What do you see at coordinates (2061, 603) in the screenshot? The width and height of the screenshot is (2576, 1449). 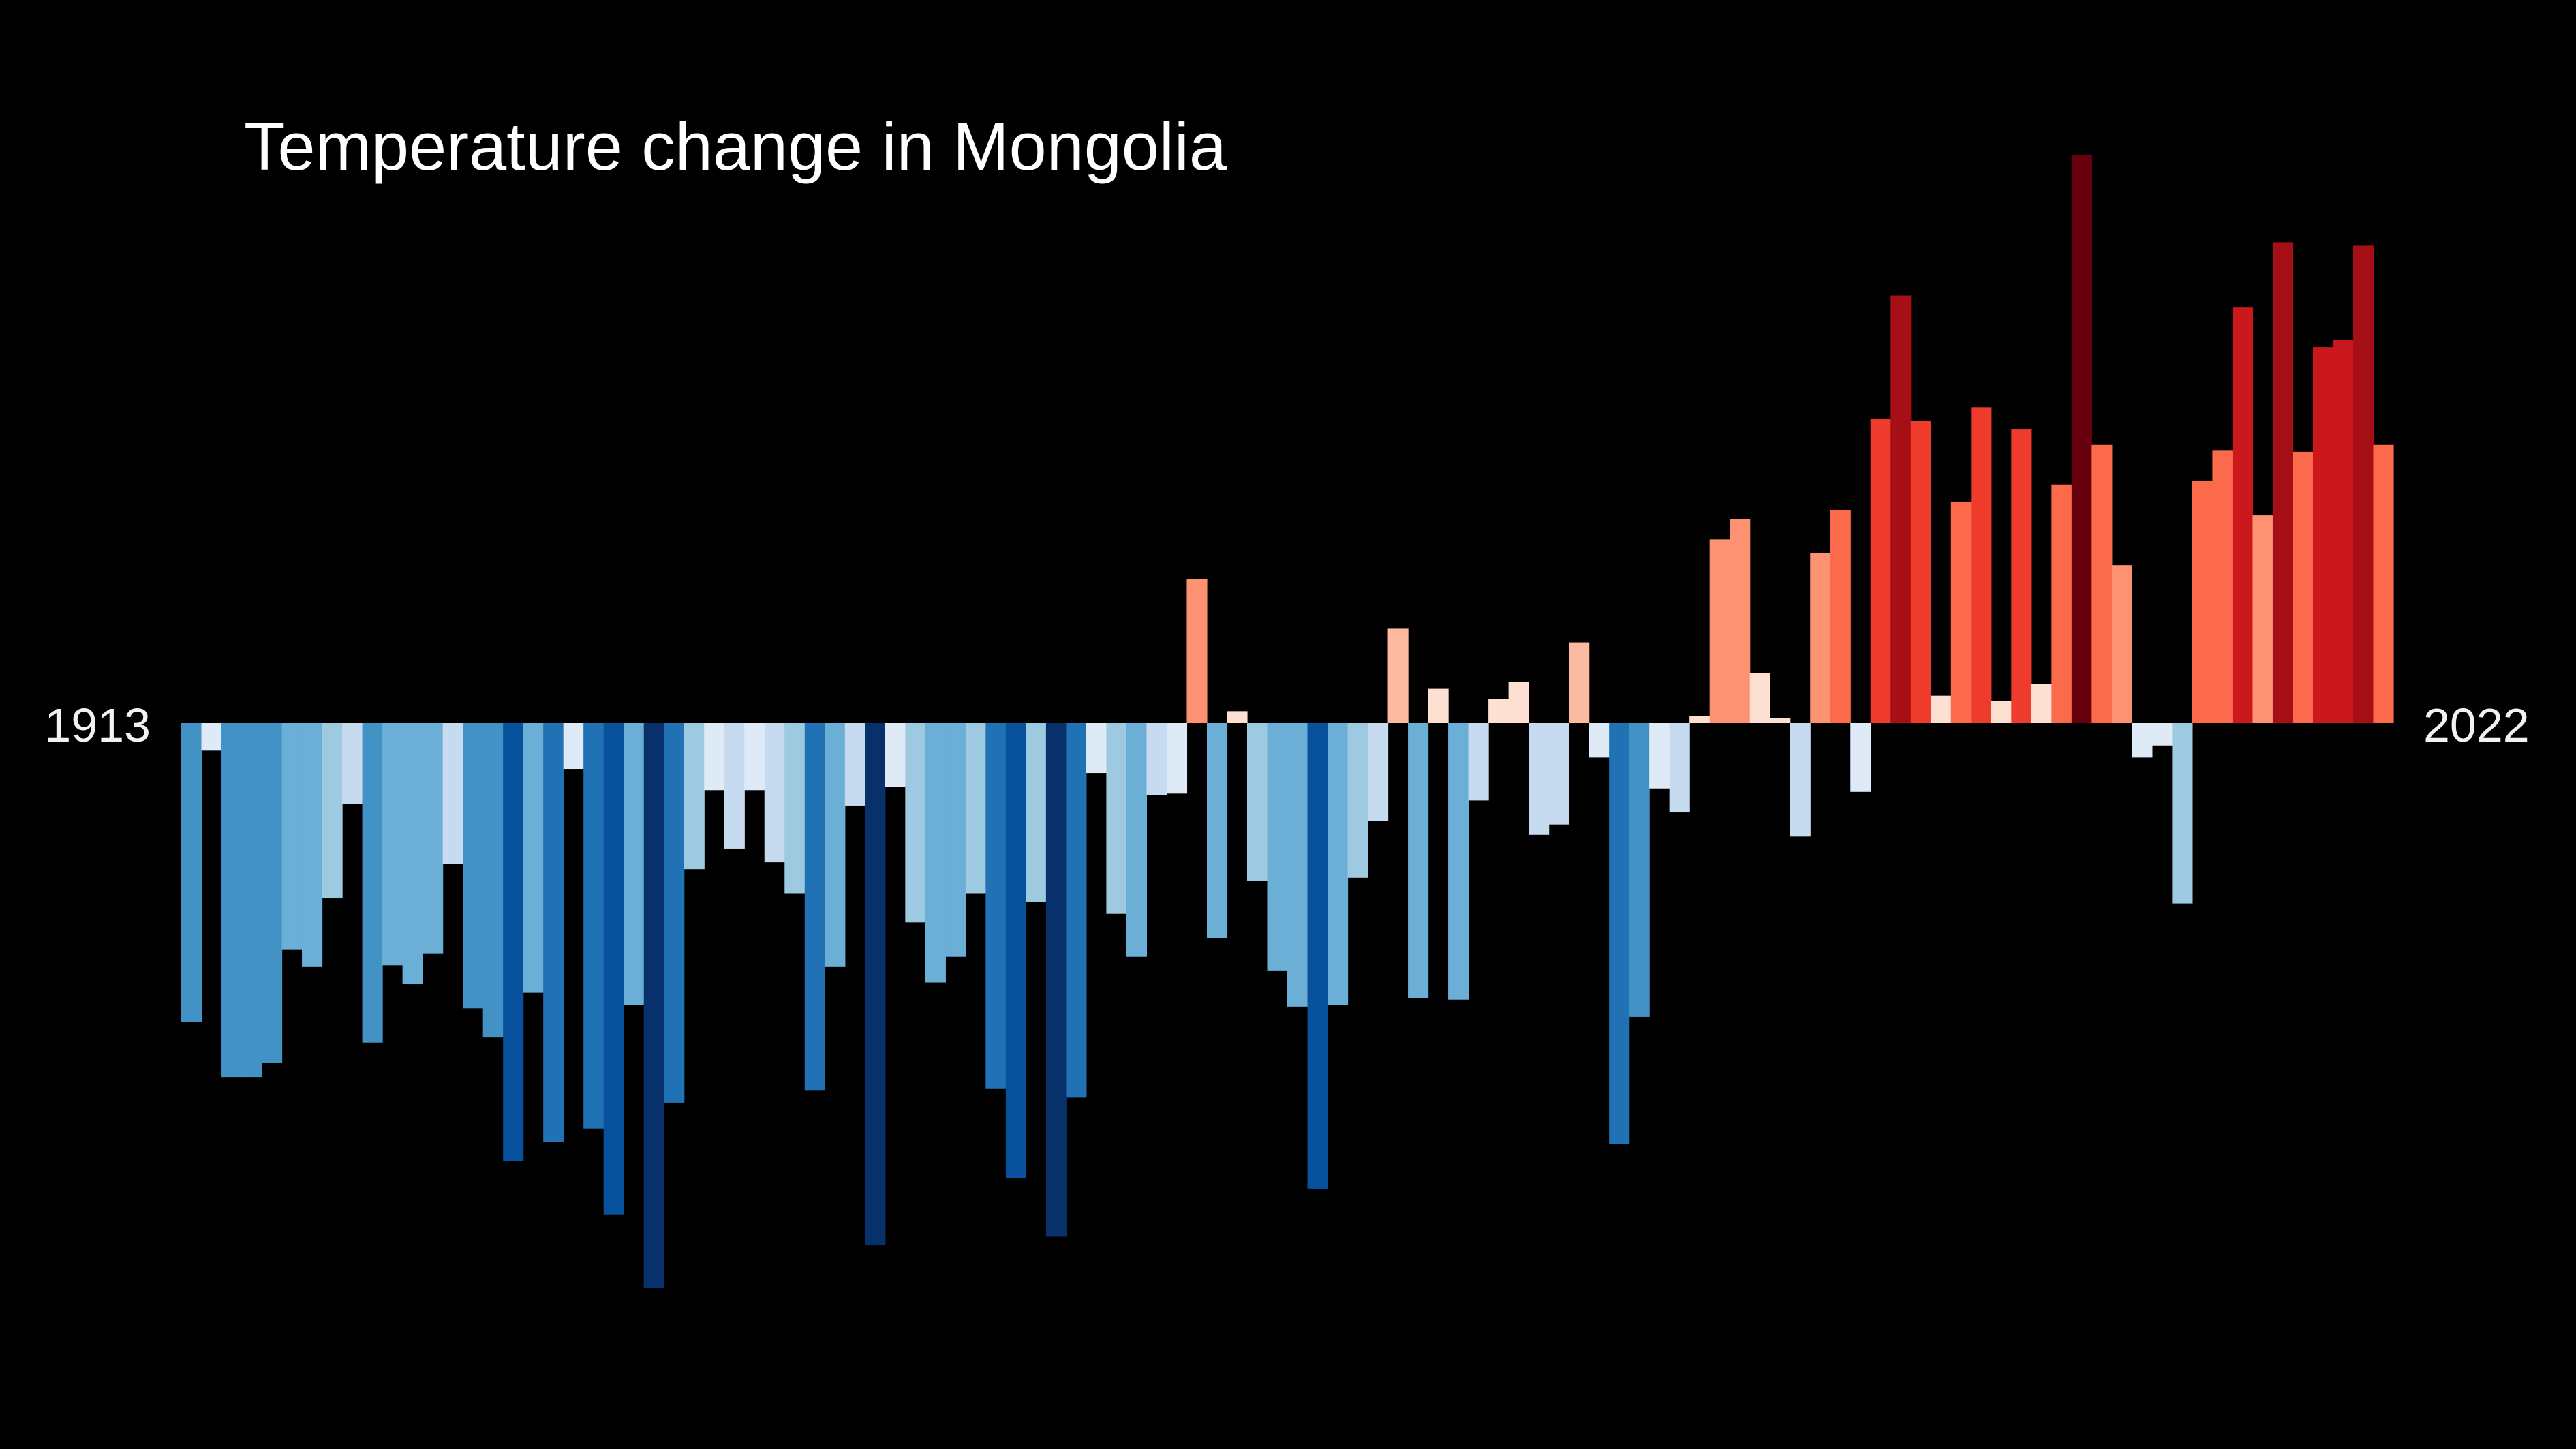 I see `bar-2006` at bounding box center [2061, 603].